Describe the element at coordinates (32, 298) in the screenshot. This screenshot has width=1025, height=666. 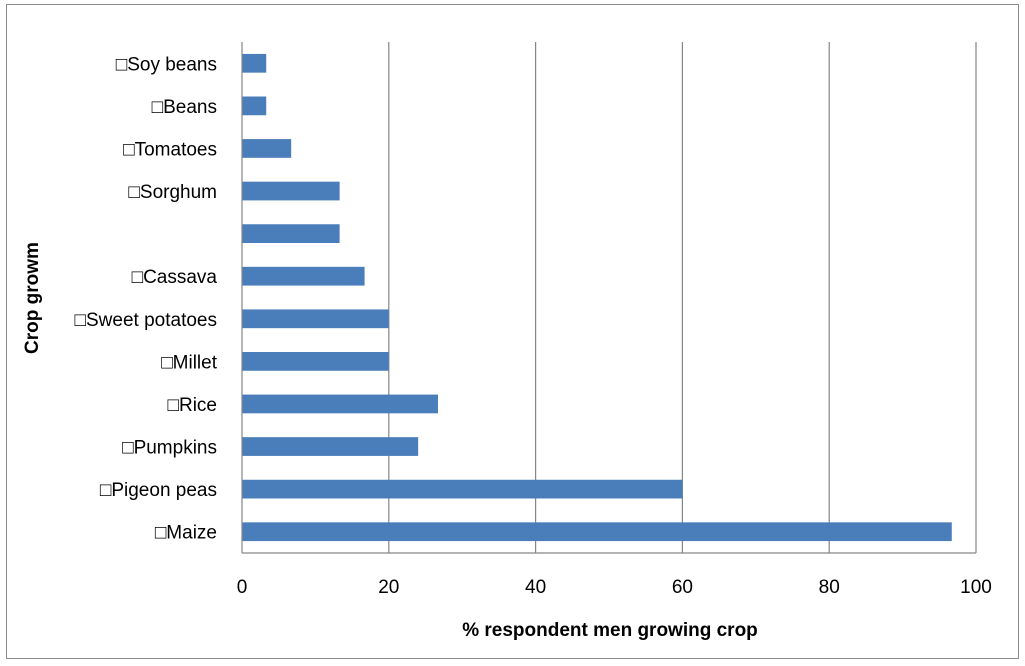
I see `y-axis-title: Crop growm` at that location.